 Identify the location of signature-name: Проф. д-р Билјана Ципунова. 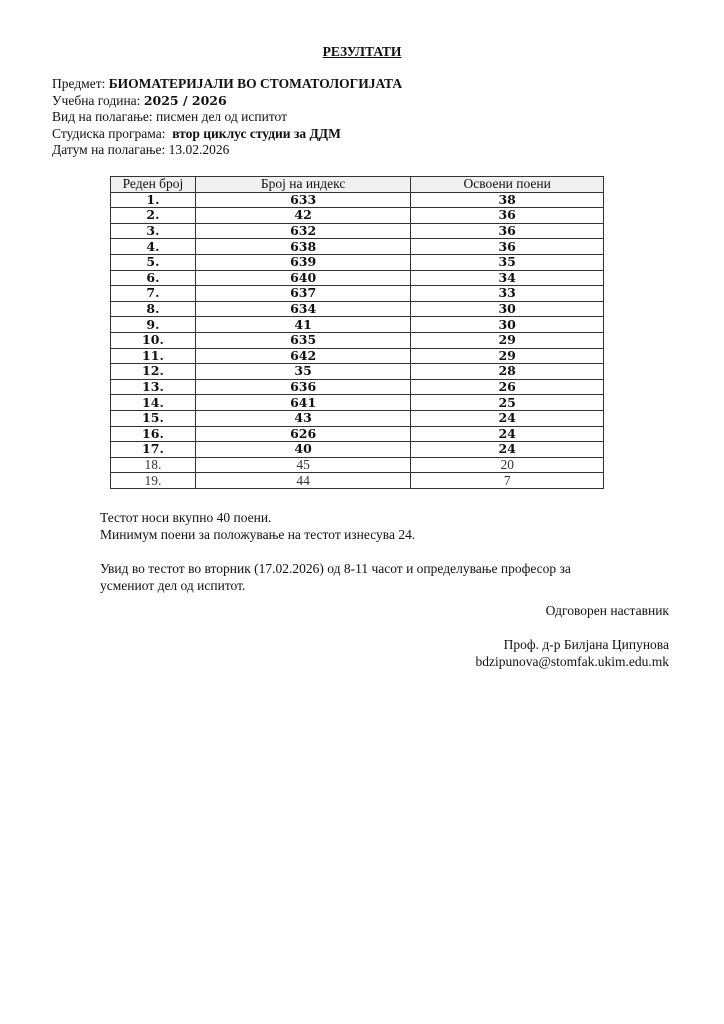
(586, 644).